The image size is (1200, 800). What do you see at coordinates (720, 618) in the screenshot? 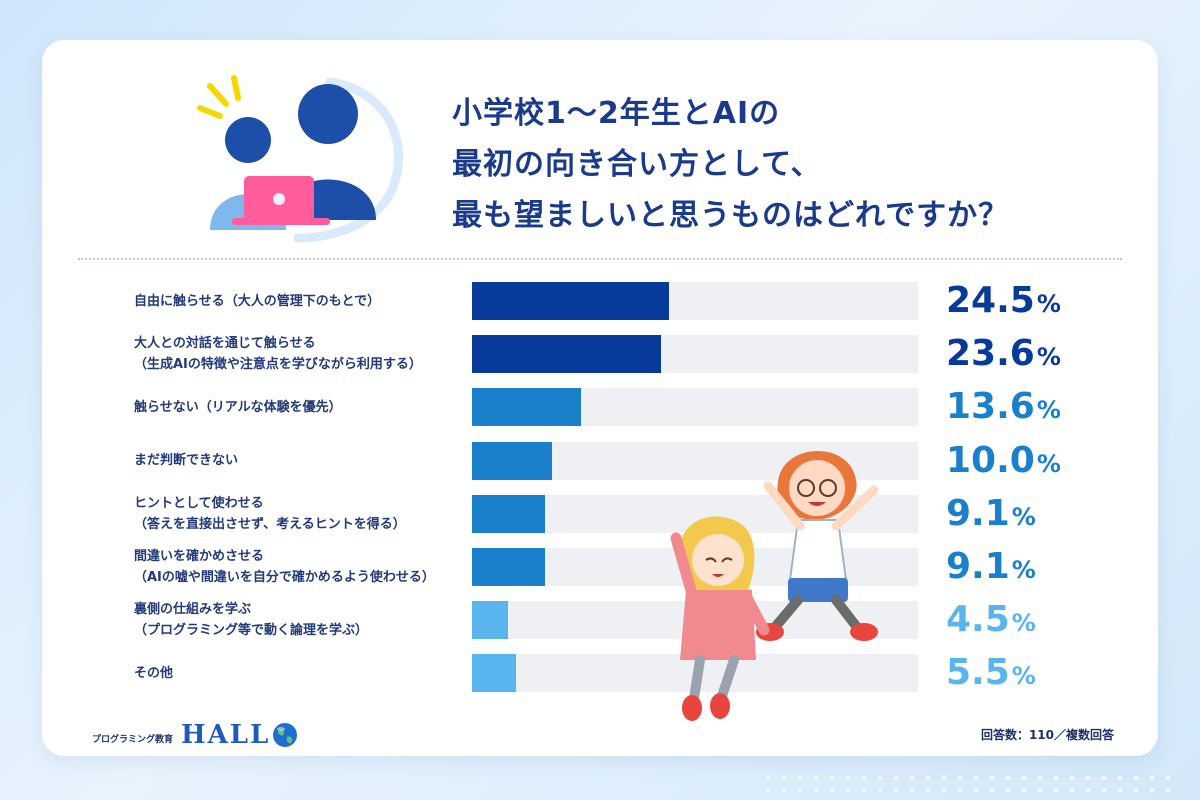
I see `girl-figure` at bounding box center [720, 618].